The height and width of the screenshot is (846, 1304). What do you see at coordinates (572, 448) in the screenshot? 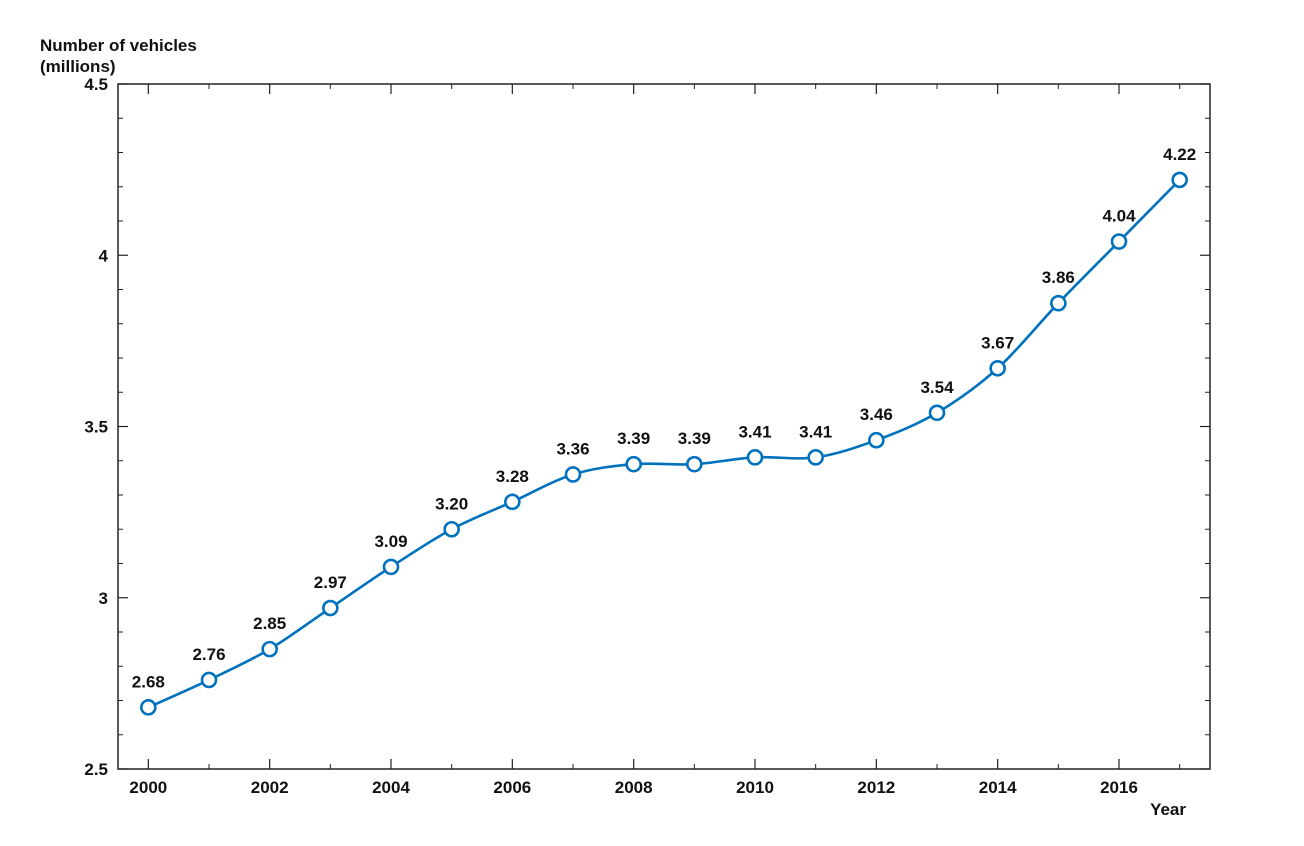
I see `data-label: 3.36` at bounding box center [572, 448].